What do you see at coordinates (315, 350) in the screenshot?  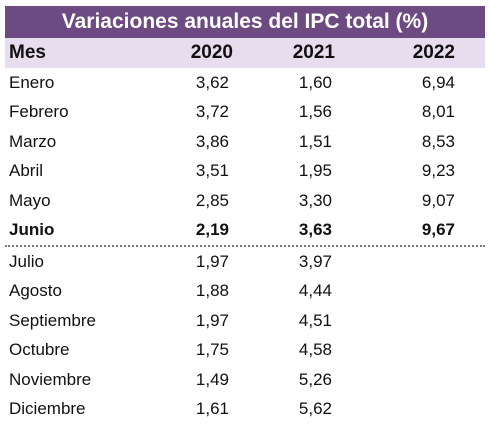 I see `cell-2021: 4,58` at bounding box center [315, 350].